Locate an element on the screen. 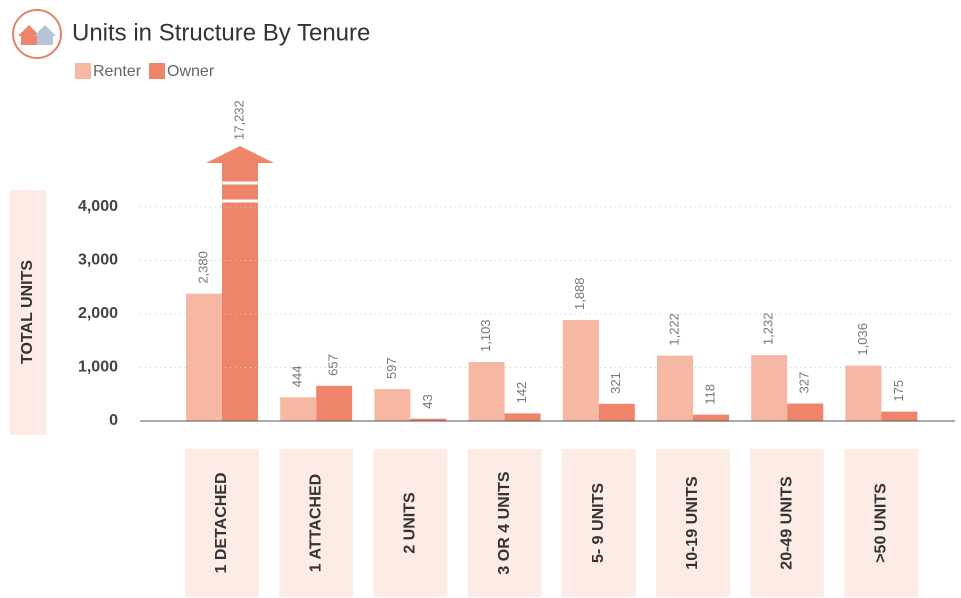  x-tick-label: 2 UNITS is located at coordinates (410, 523).